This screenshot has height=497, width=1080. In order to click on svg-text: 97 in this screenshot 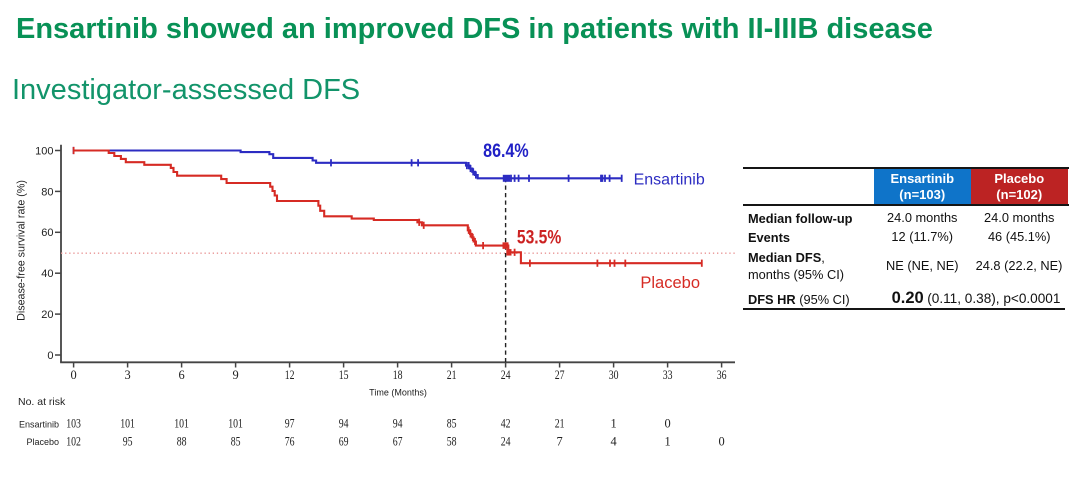, I will do `click(290, 424)`.